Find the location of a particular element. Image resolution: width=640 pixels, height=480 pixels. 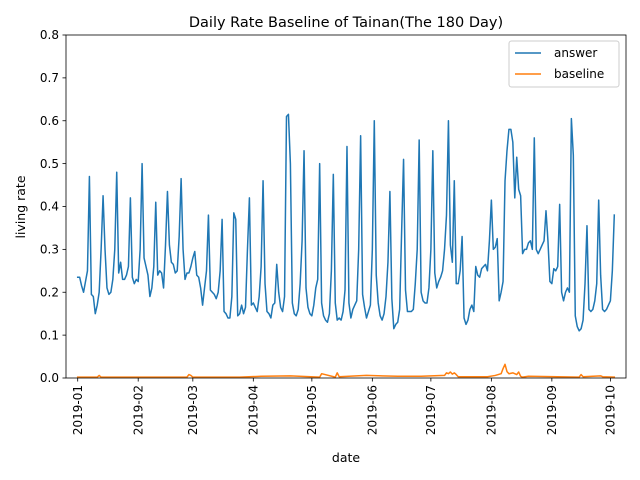

y-tick-label: 0.1 is located at coordinates (49, 335).